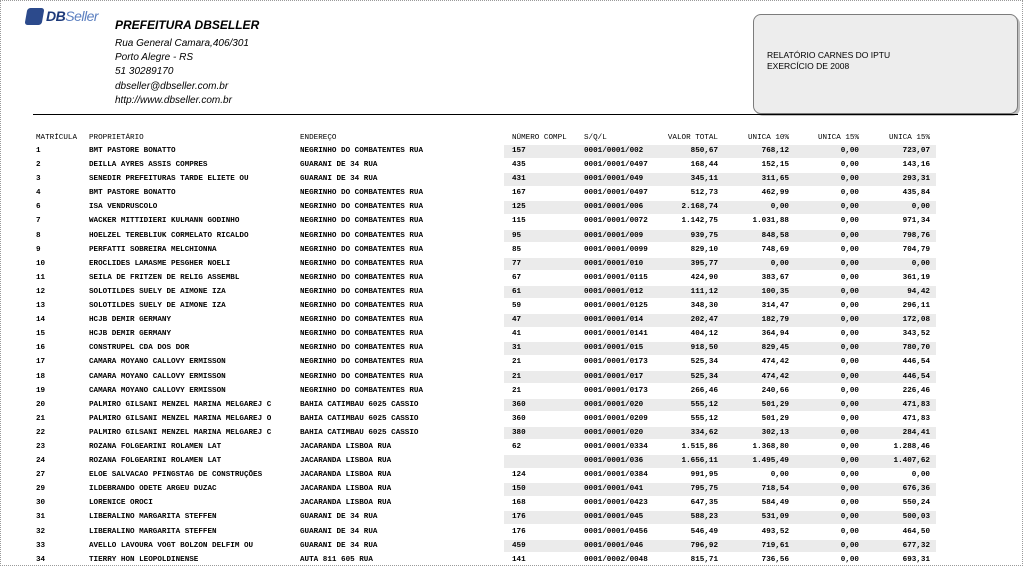 Image resolution: width=1023 pixels, height=567 pixels. What do you see at coordinates (775, 348) in the screenshot?
I see `cell-unica10: 829,45` at bounding box center [775, 348].